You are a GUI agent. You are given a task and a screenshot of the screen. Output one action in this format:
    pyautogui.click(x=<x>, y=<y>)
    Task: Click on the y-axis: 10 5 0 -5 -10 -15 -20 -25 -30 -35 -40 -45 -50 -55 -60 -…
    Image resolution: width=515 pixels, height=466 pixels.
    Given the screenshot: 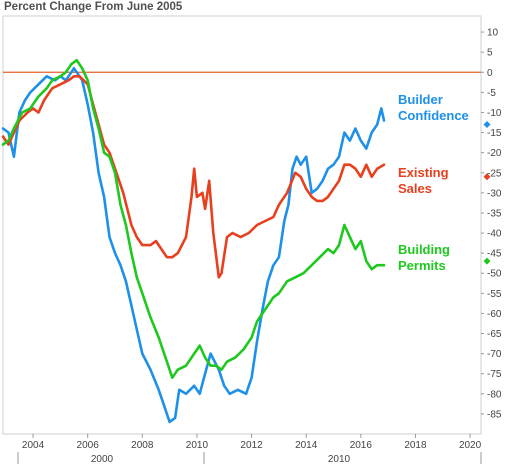 What is the action you would take?
    pyautogui.click(x=491, y=224)
    